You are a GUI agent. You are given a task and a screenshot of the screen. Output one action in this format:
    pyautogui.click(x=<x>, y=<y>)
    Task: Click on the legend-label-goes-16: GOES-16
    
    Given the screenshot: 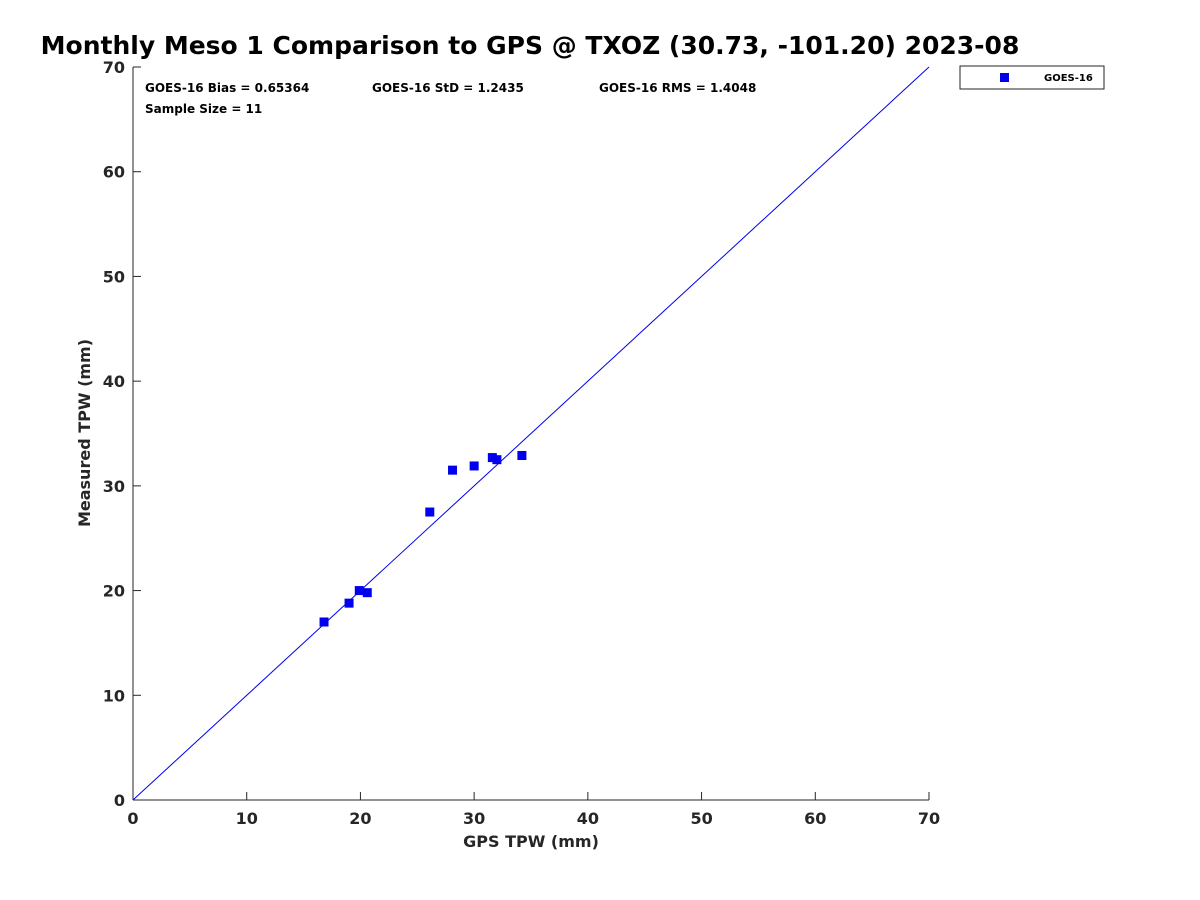 What is the action you would take?
    pyautogui.click(x=1068, y=78)
    